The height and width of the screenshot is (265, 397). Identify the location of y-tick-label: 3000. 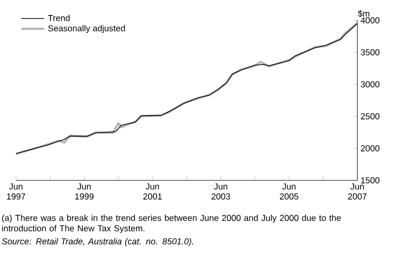
(370, 84).